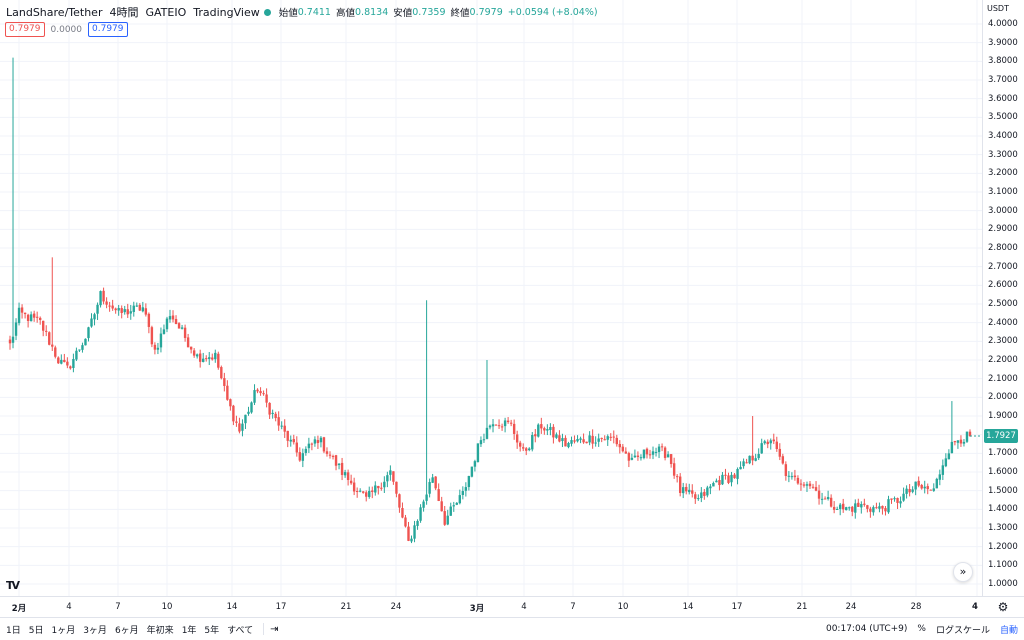  Describe the element at coordinates (1008, 630) in the screenshot. I see `auto-scale-toggle: 自動` at that location.